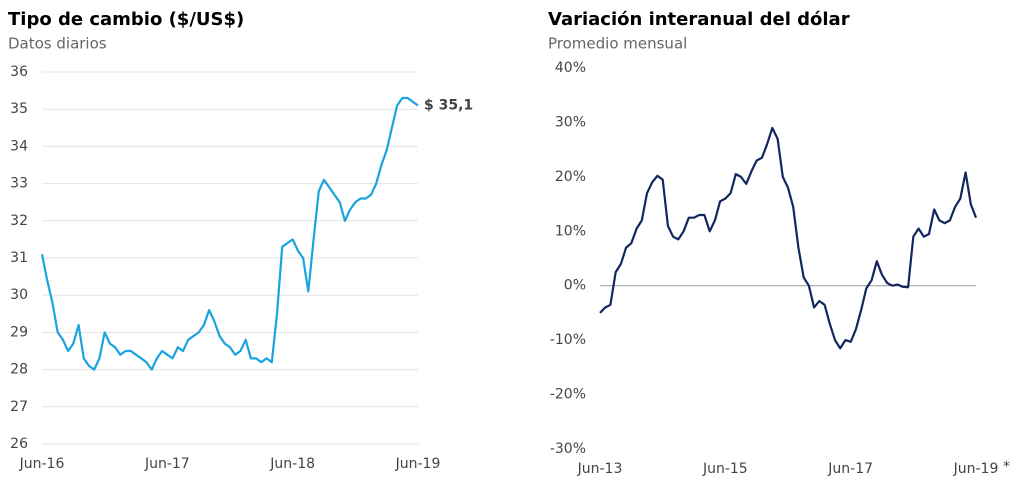 The height and width of the screenshot is (486, 1024). I want to click on y-tick-label: 20%, so click(570, 177).